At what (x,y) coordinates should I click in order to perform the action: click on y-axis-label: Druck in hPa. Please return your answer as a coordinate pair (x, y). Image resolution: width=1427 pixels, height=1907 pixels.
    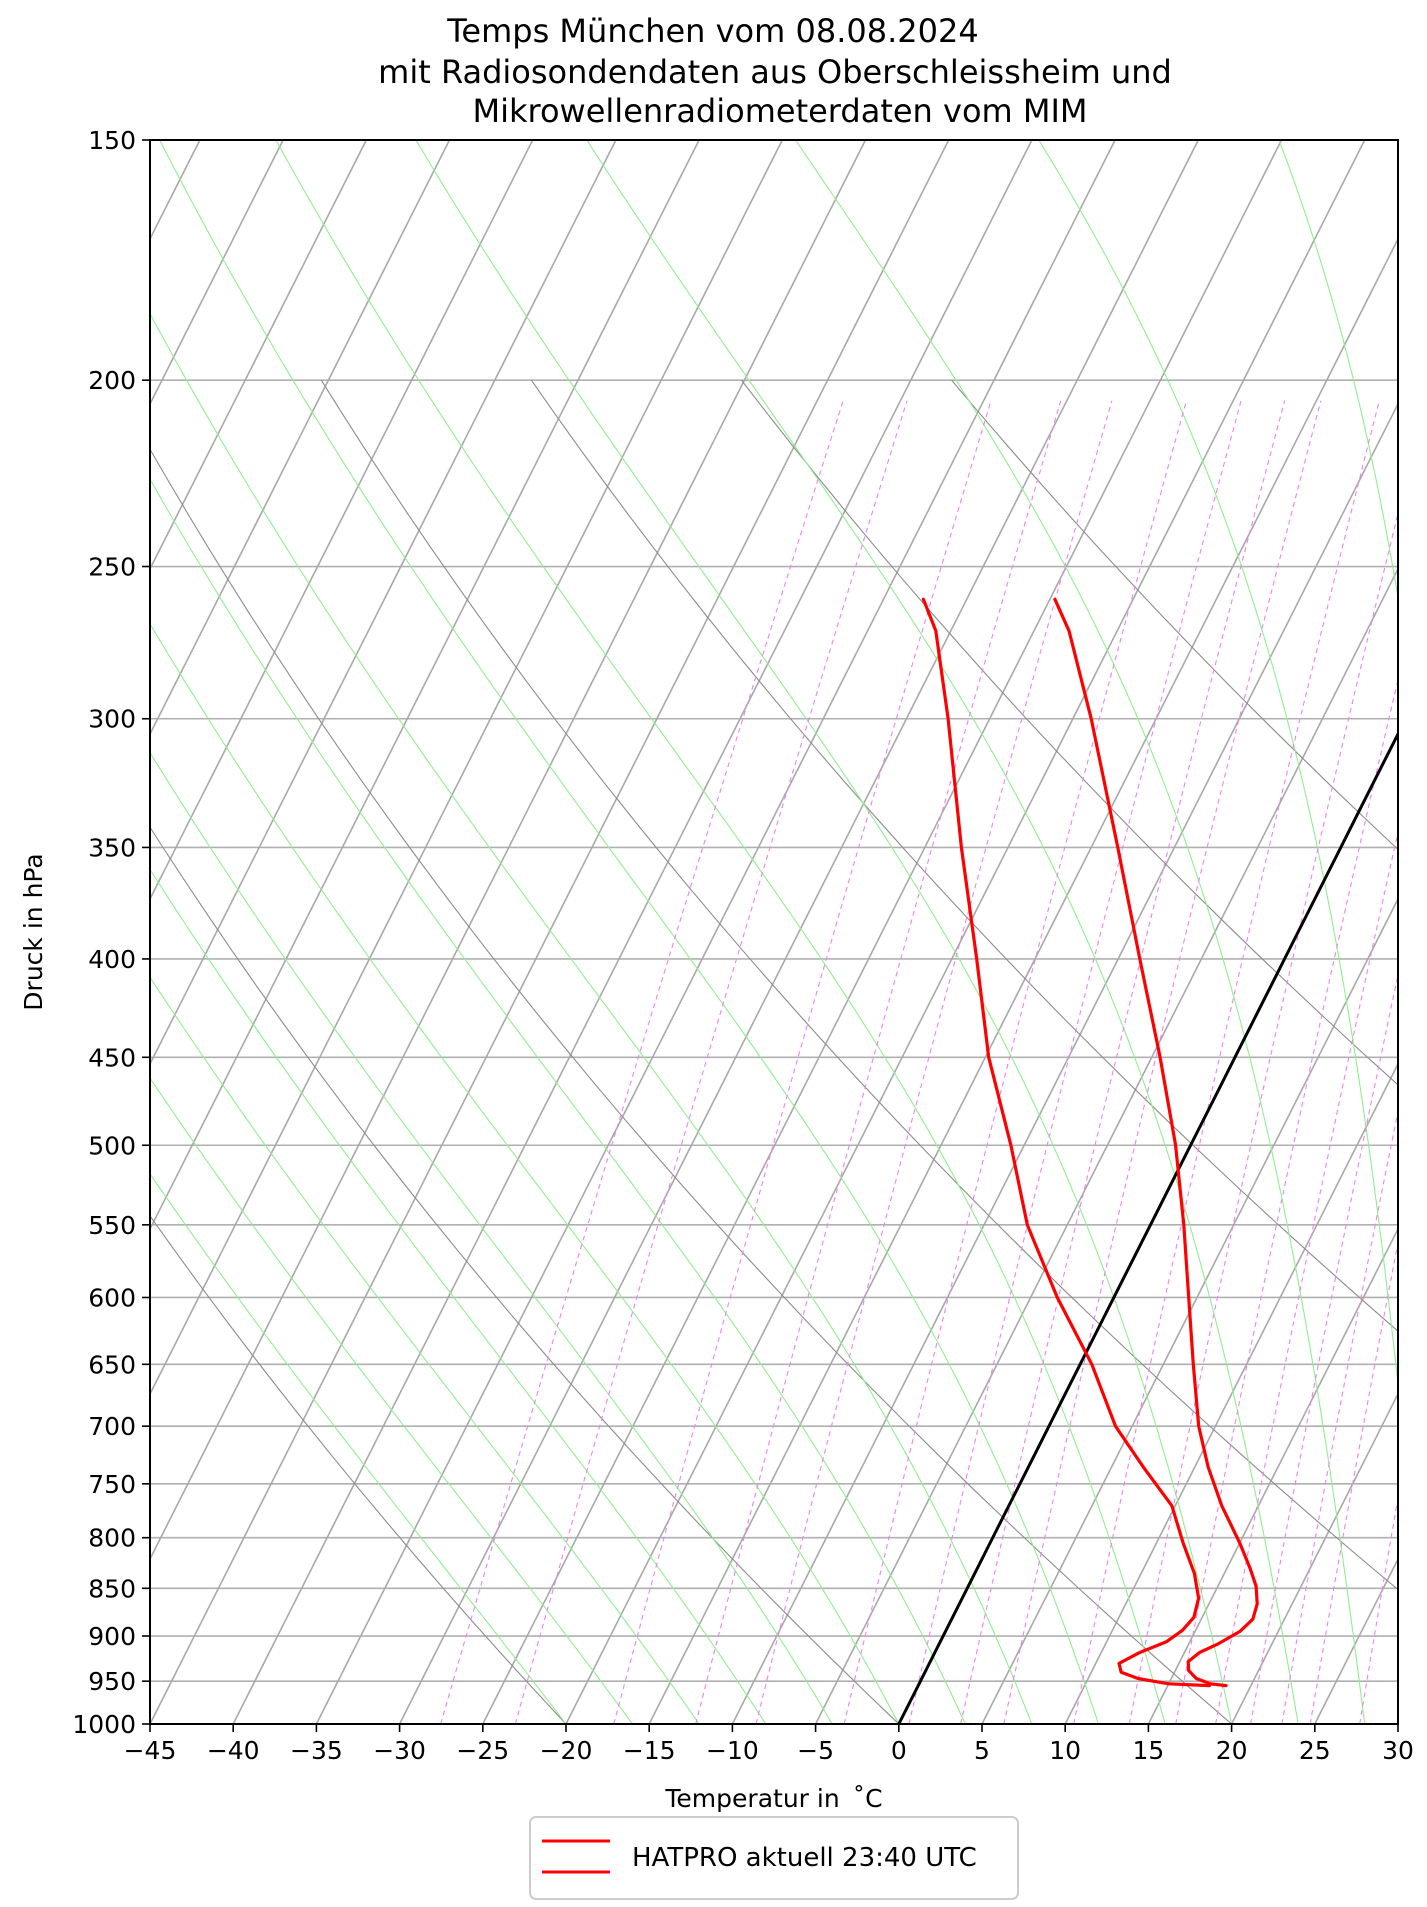
    Looking at the image, I should click on (33, 931).